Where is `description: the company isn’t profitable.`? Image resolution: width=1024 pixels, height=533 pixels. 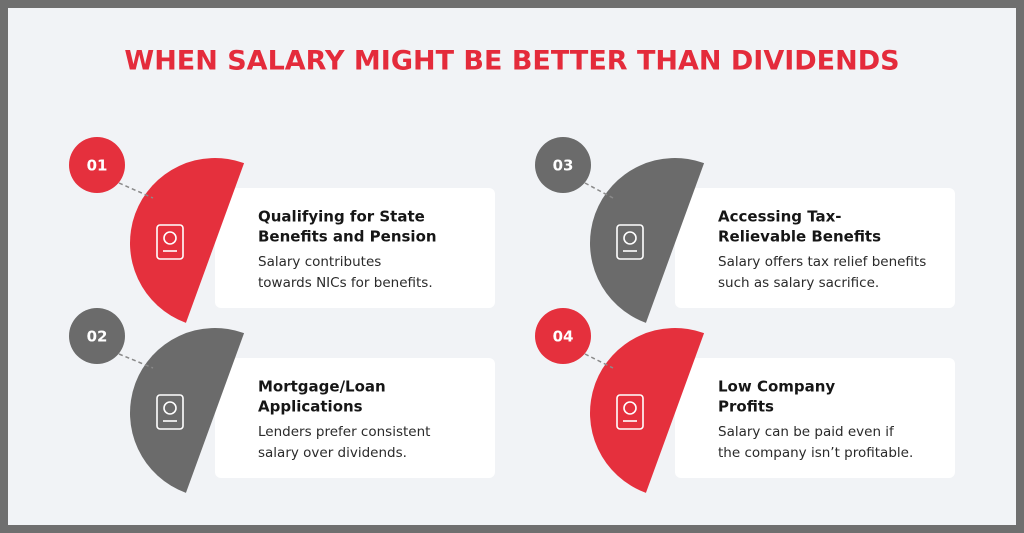
description: the company isn’t profitable. is located at coordinates (815, 453).